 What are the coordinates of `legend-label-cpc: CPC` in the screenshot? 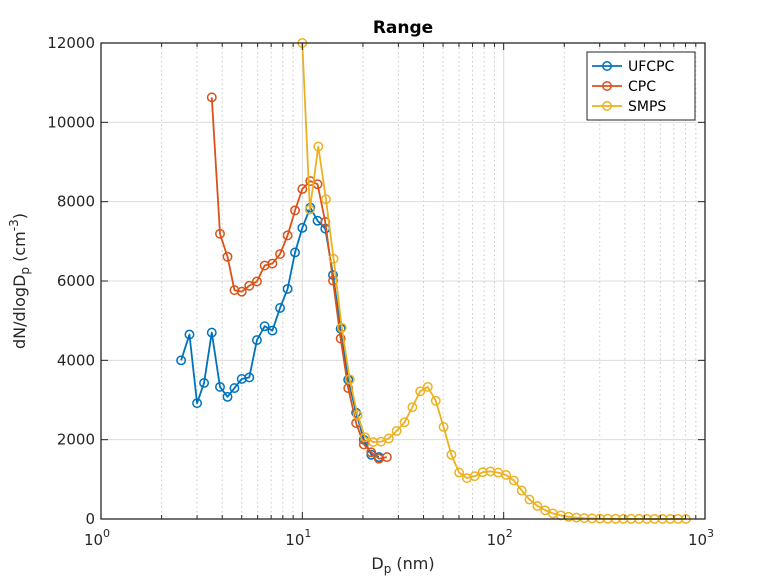 It's located at (642, 87).